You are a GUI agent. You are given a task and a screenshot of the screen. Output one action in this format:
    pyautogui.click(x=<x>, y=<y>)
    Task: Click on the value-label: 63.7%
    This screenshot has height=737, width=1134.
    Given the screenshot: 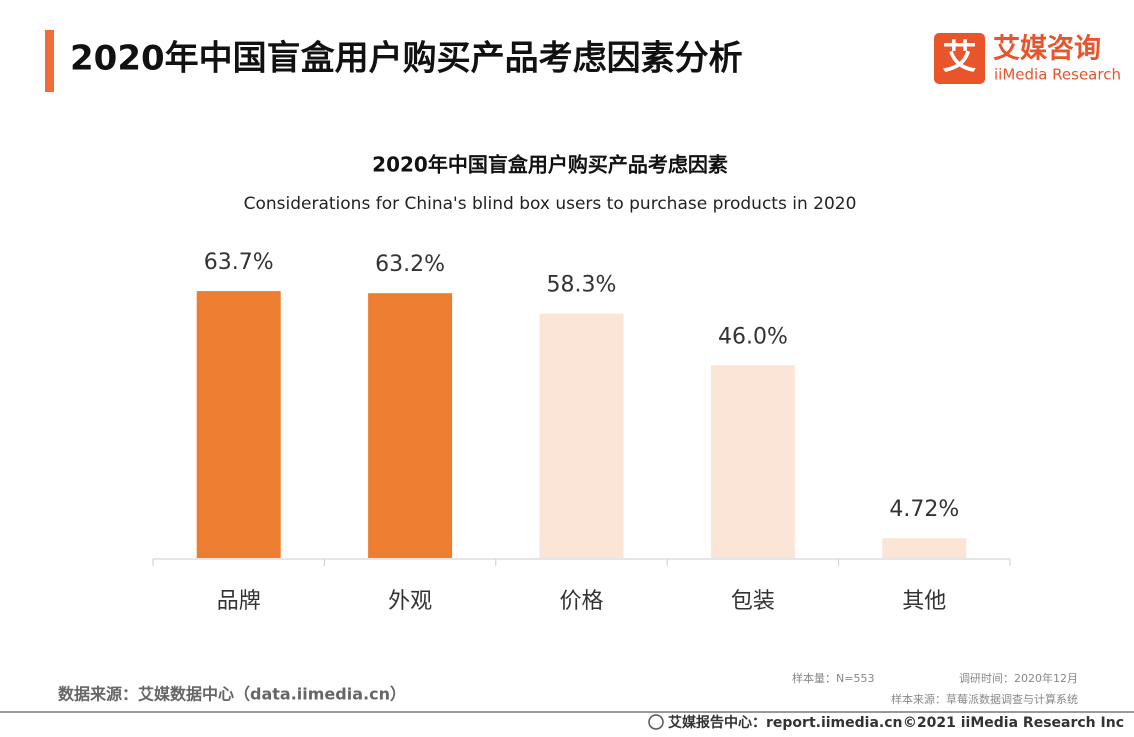 What is the action you would take?
    pyautogui.click(x=239, y=262)
    